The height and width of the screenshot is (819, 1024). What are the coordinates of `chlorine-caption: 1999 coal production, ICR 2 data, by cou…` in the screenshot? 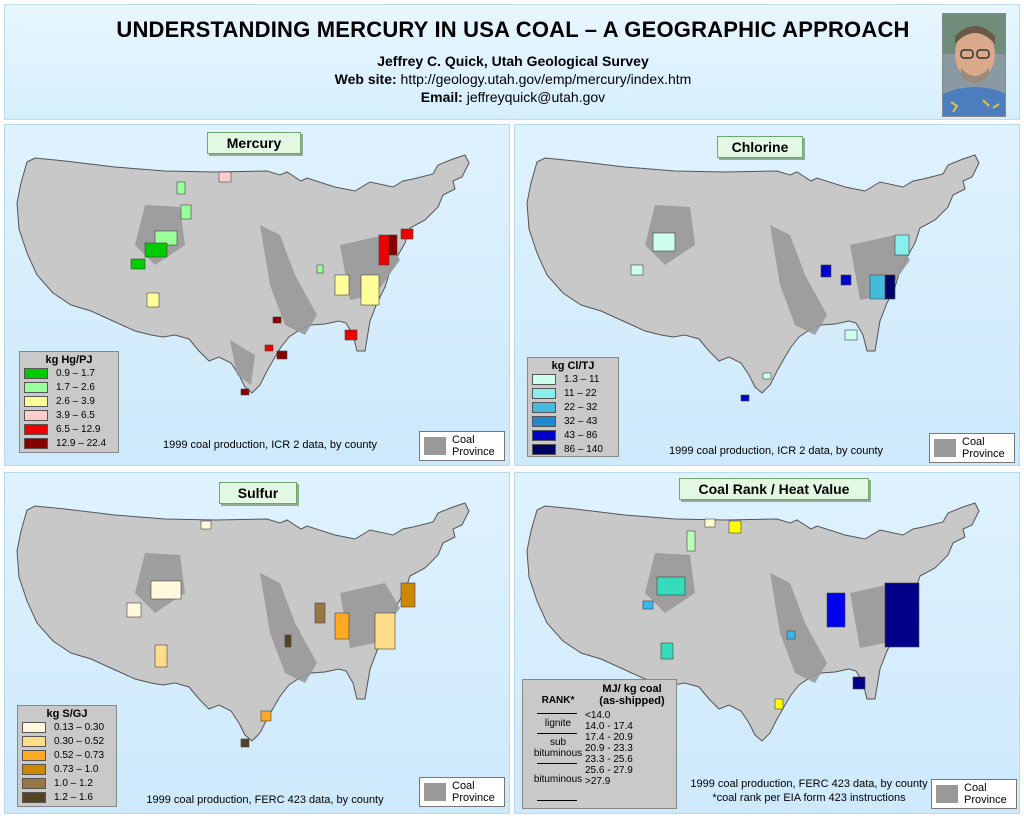 It's located at (776, 451).